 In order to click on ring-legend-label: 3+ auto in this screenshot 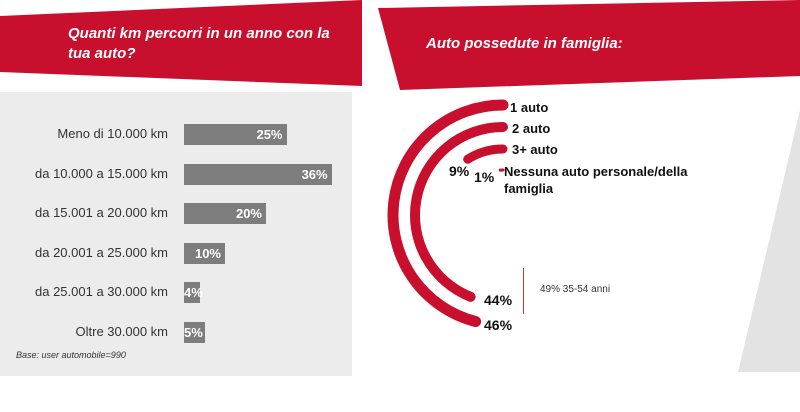, I will do `click(535, 149)`.